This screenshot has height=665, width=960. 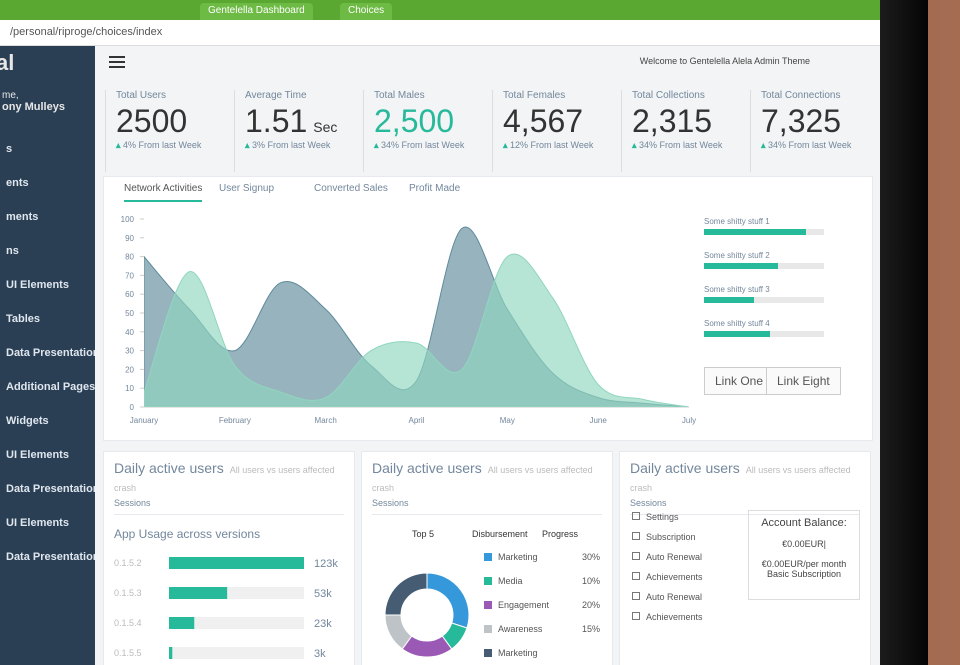 I want to click on y-tick-label: 50, so click(x=129, y=313).